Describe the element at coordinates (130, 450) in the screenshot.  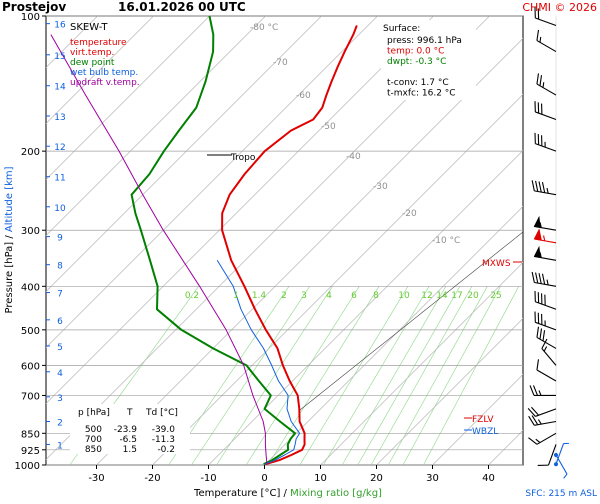
I see `table-cell-2-1: 1.5` at that location.